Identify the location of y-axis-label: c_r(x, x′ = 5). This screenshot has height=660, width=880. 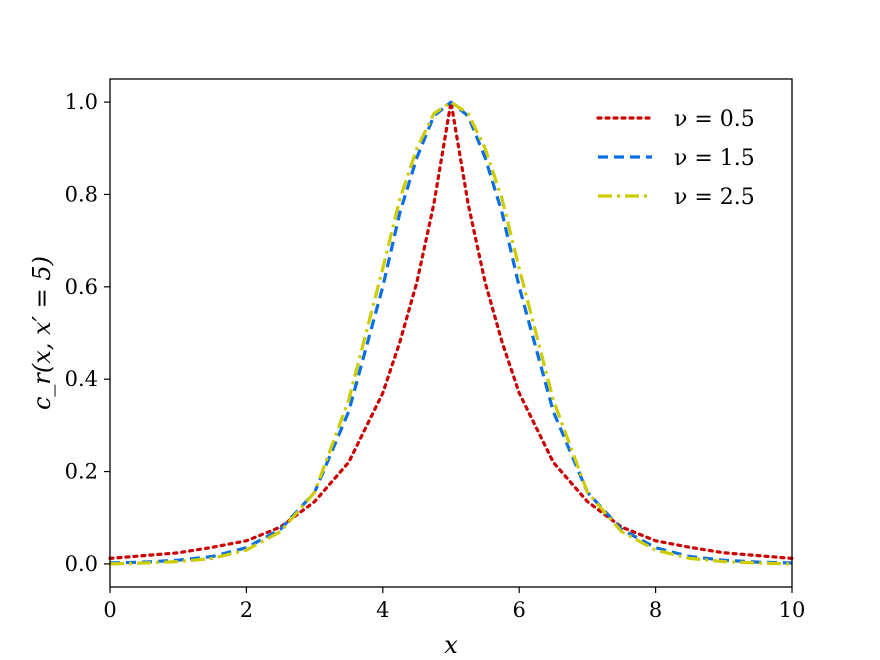
(42, 333).